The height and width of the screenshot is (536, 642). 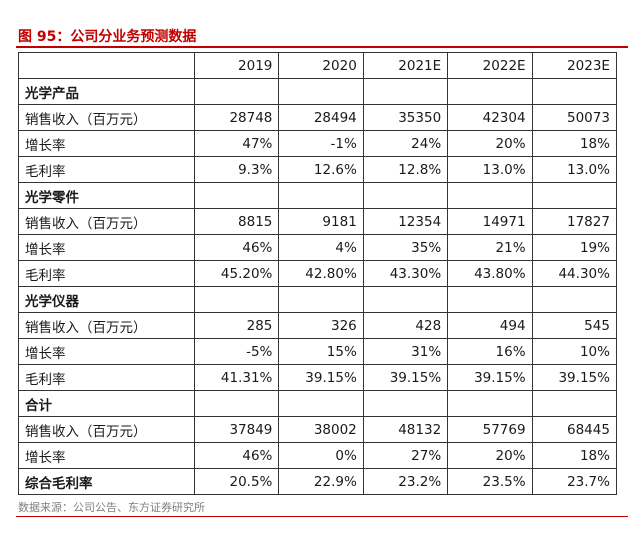 I want to click on value-cell: 4%, so click(x=321, y=247).